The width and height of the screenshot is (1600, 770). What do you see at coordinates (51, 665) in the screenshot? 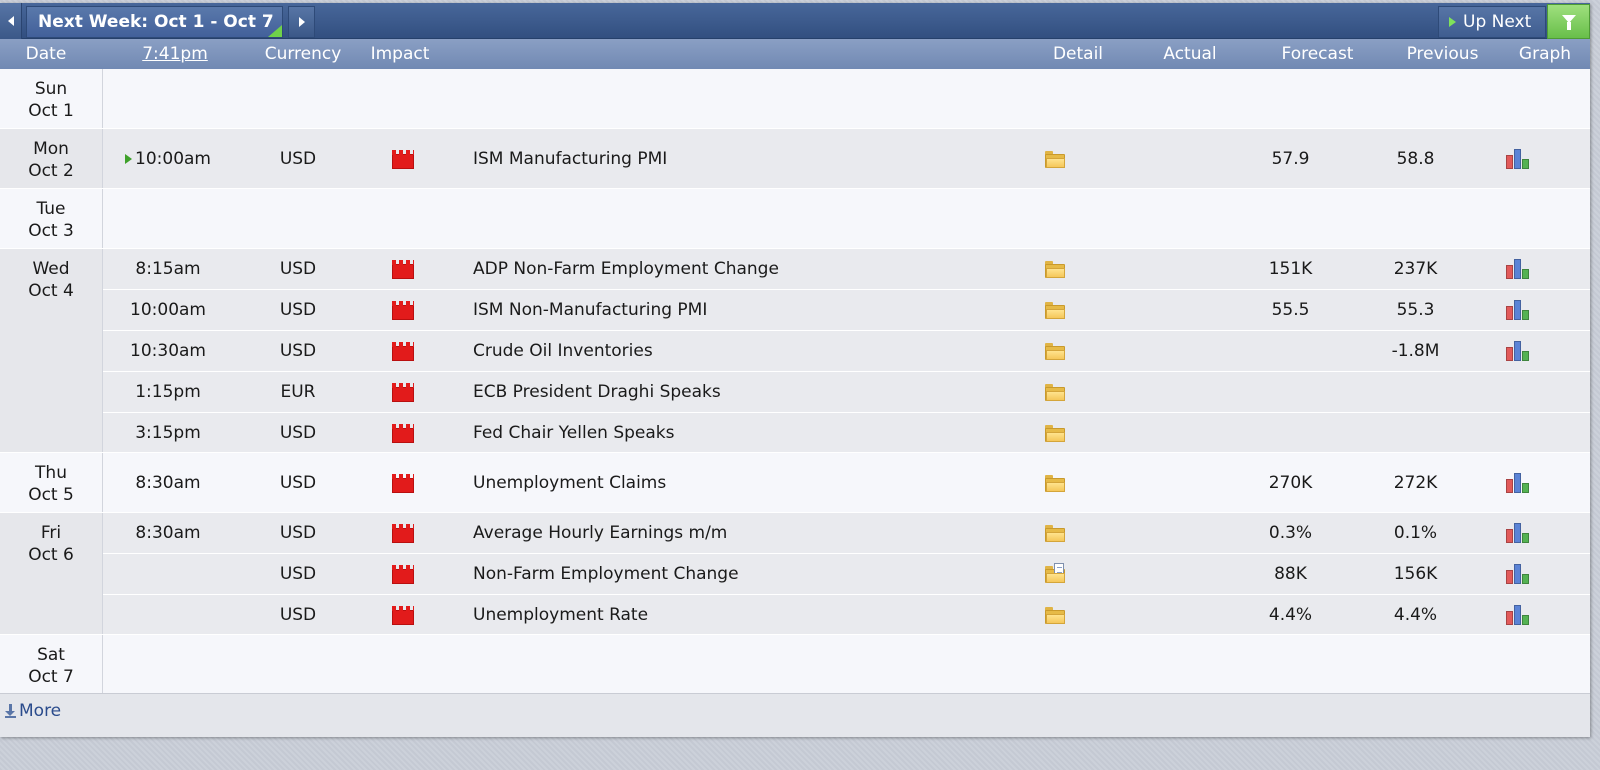
I see `day-cell: Sat Oct 7` at bounding box center [51, 665].